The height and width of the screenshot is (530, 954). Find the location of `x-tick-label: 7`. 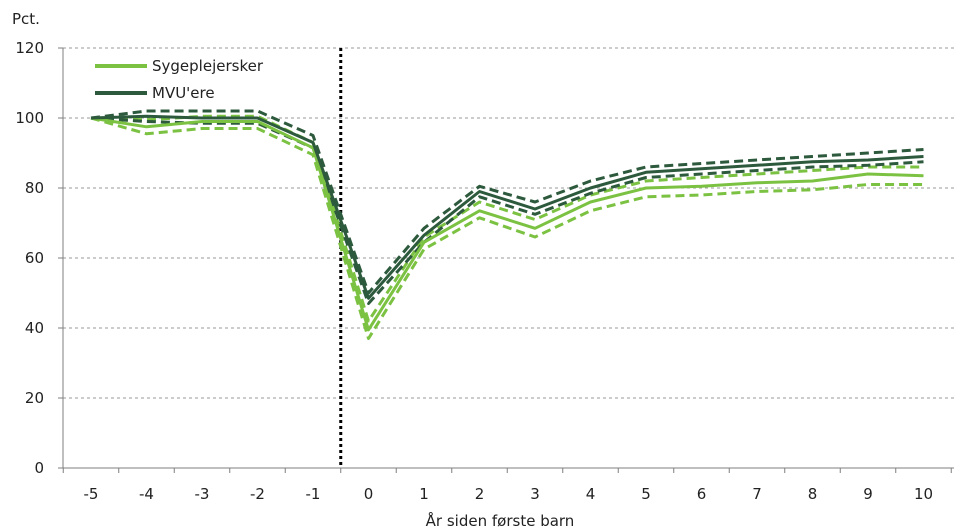

x-tick-label: 7 is located at coordinates (757, 494).